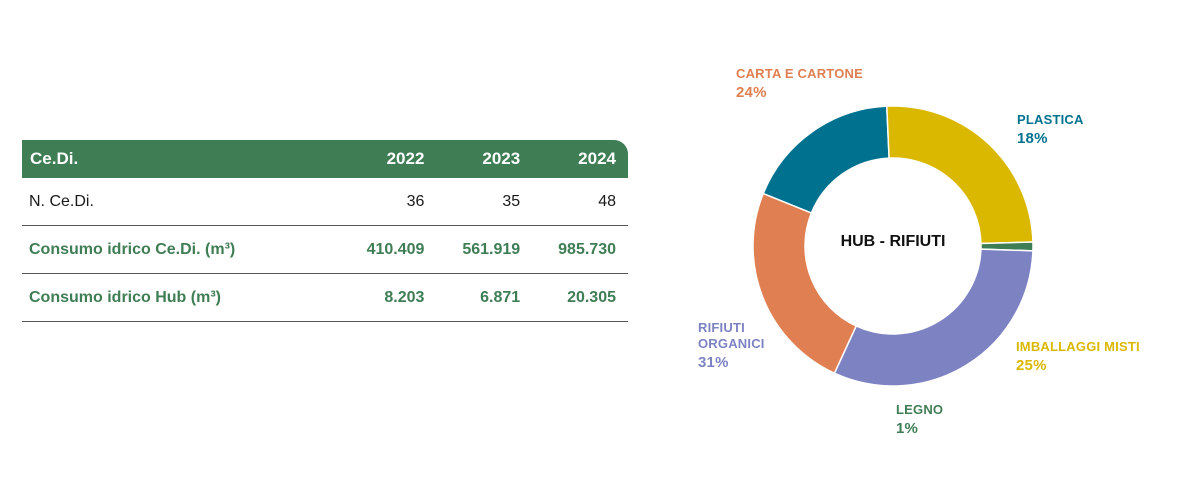  What do you see at coordinates (574, 297) in the screenshot?
I see `cell-2024: 20.305` at bounding box center [574, 297].